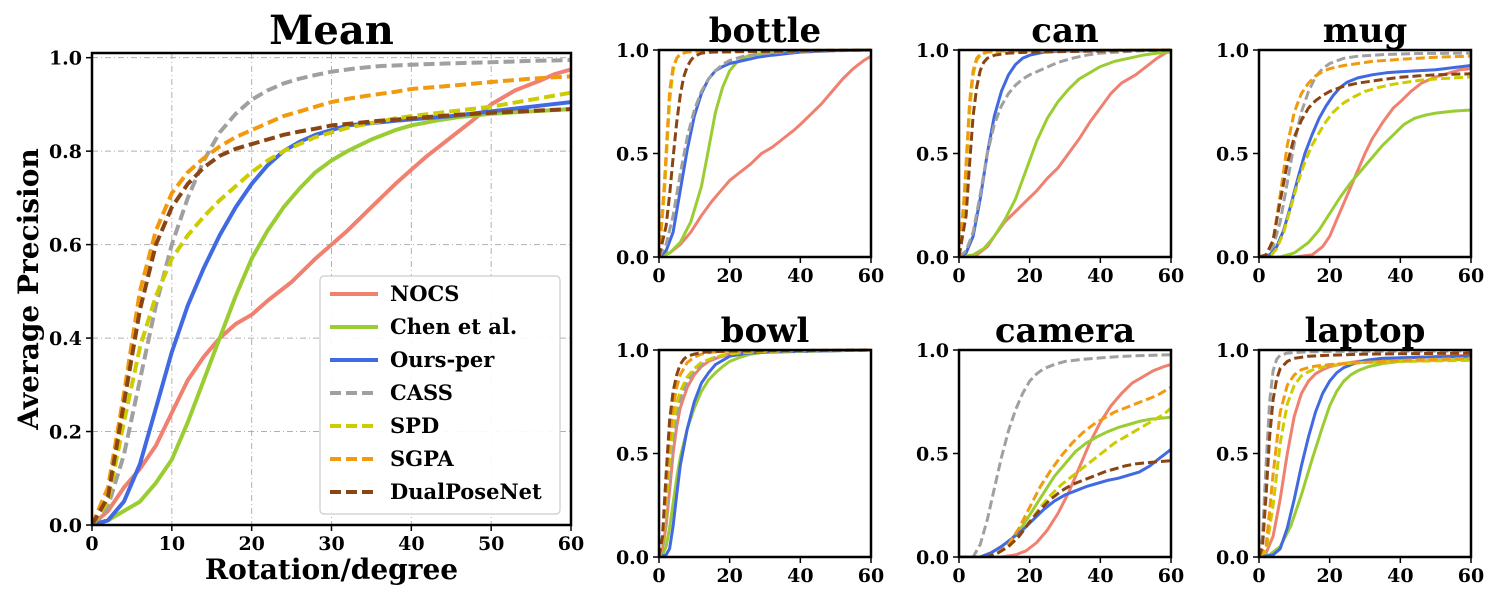 The width and height of the screenshot is (1500, 600). Describe the element at coordinates (424, 293) in the screenshot. I see `legend-label-nocs: NOCS` at that location.